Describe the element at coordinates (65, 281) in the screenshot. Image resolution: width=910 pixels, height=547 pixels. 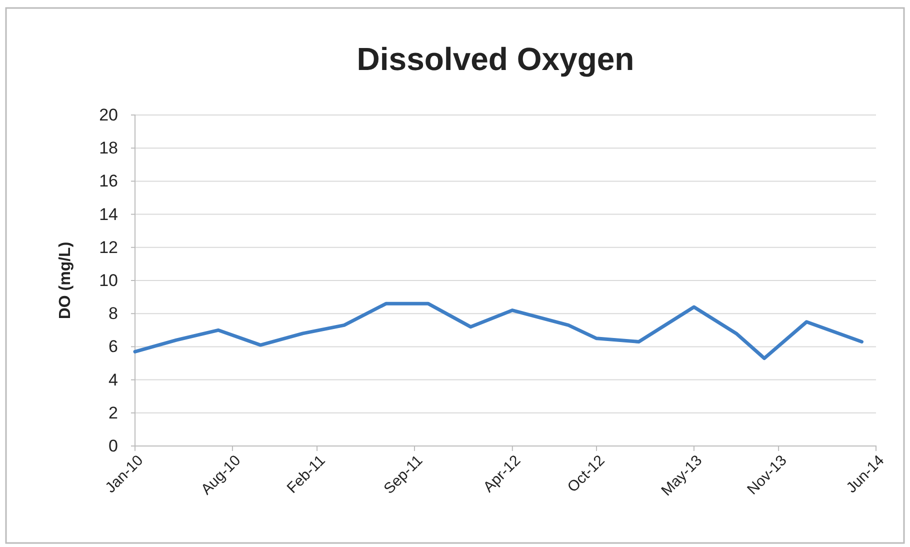
I see `y-axis-title: DO (mg/L)` at that location.